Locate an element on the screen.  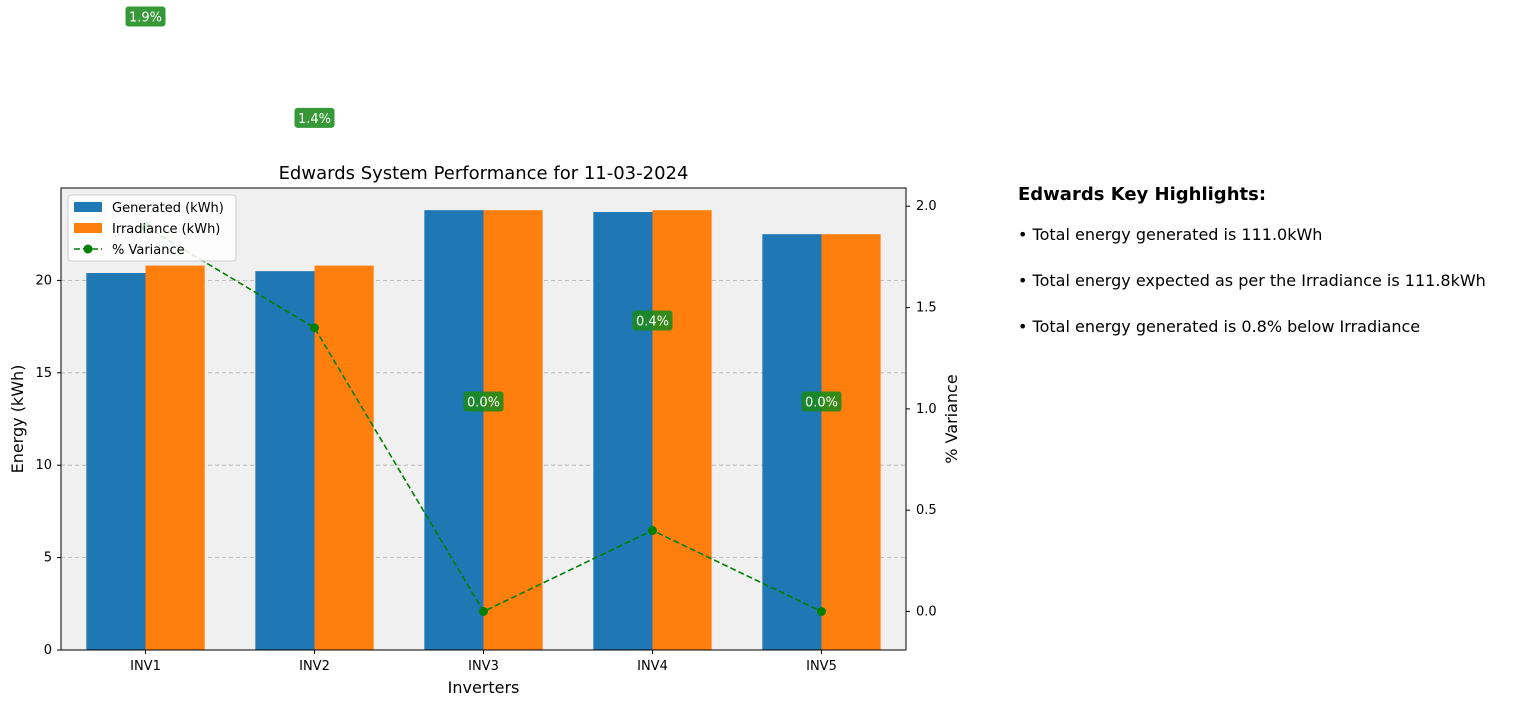
y-tick-label: 20 is located at coordinates (43, 280).